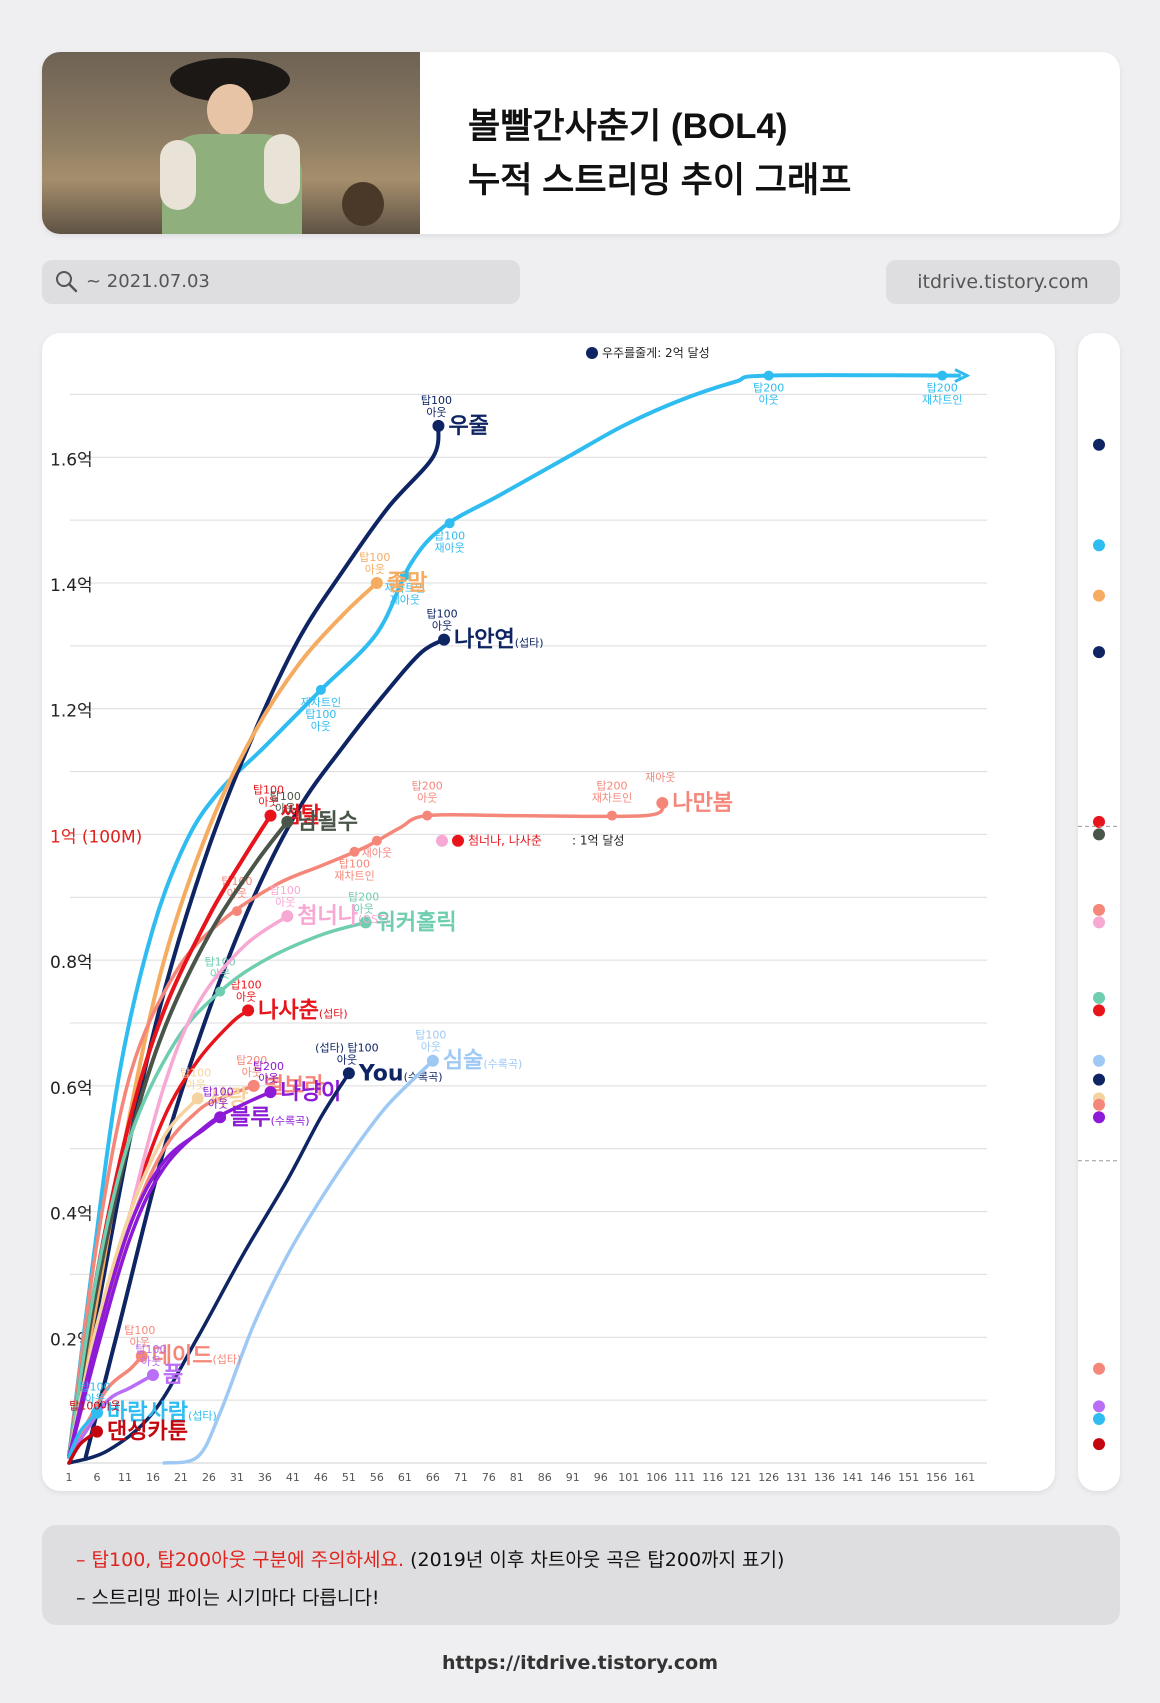  I want to click on series-end-suffix: (OST), so click(373, 919).